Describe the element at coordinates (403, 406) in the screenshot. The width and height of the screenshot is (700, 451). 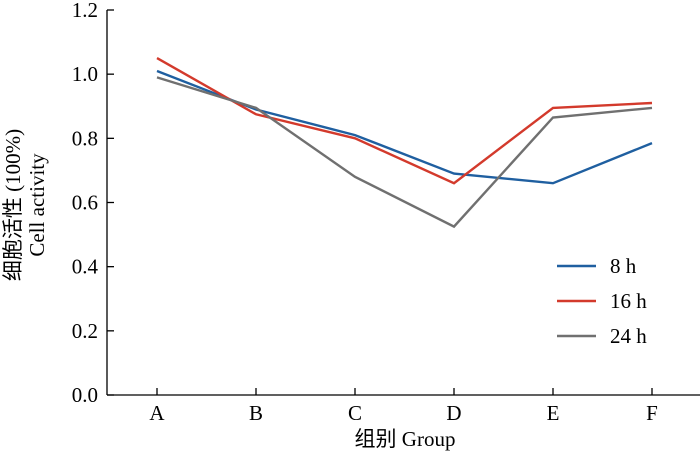
I see `x-axis-ticks: A B C D E F` at that location.